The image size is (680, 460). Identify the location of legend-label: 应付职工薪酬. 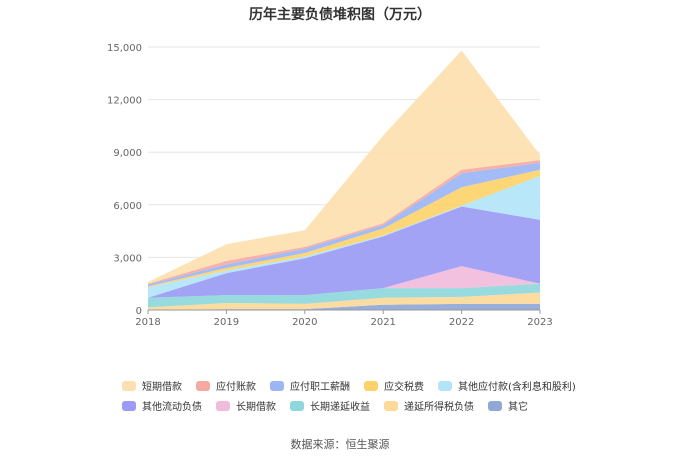
(320, 387).